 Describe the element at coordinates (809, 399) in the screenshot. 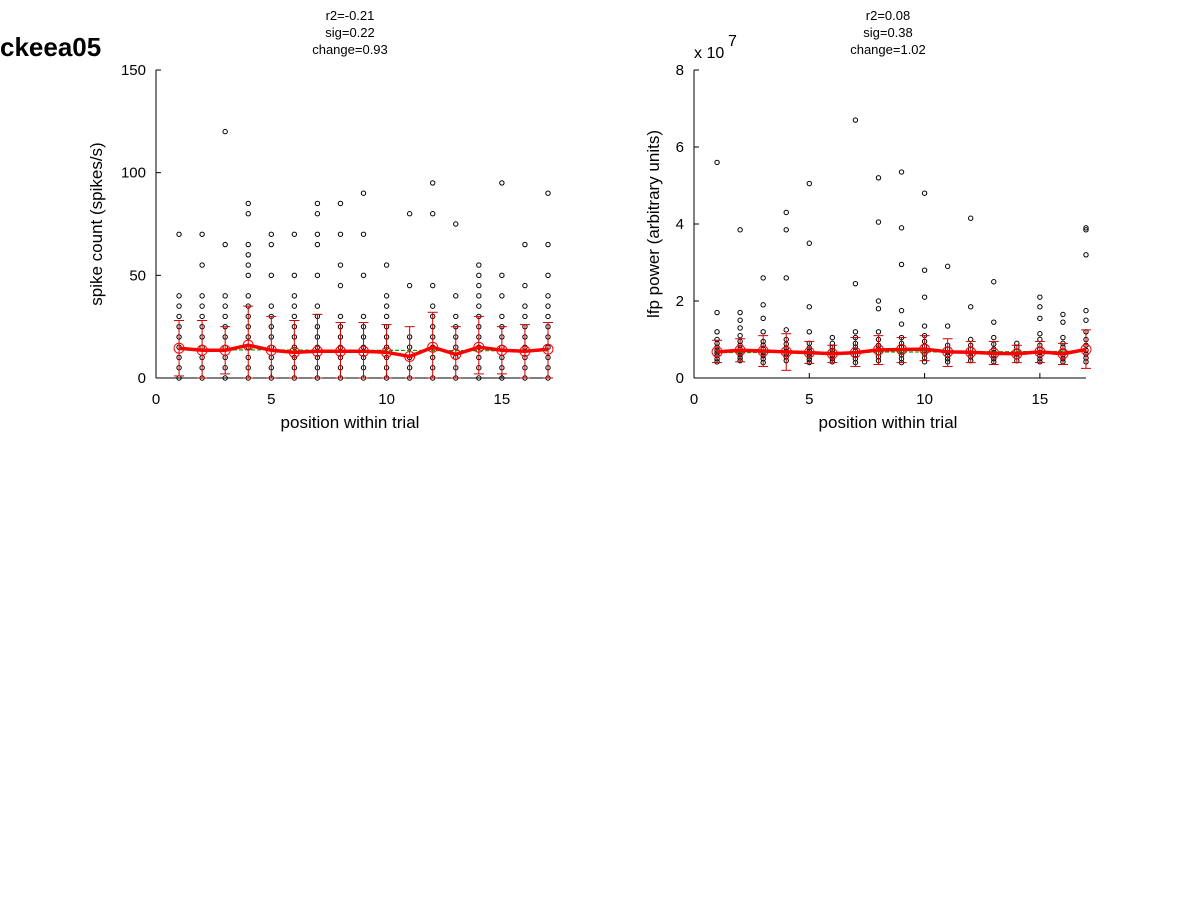

I see `lfp-x-tick-label: 5` at that location.